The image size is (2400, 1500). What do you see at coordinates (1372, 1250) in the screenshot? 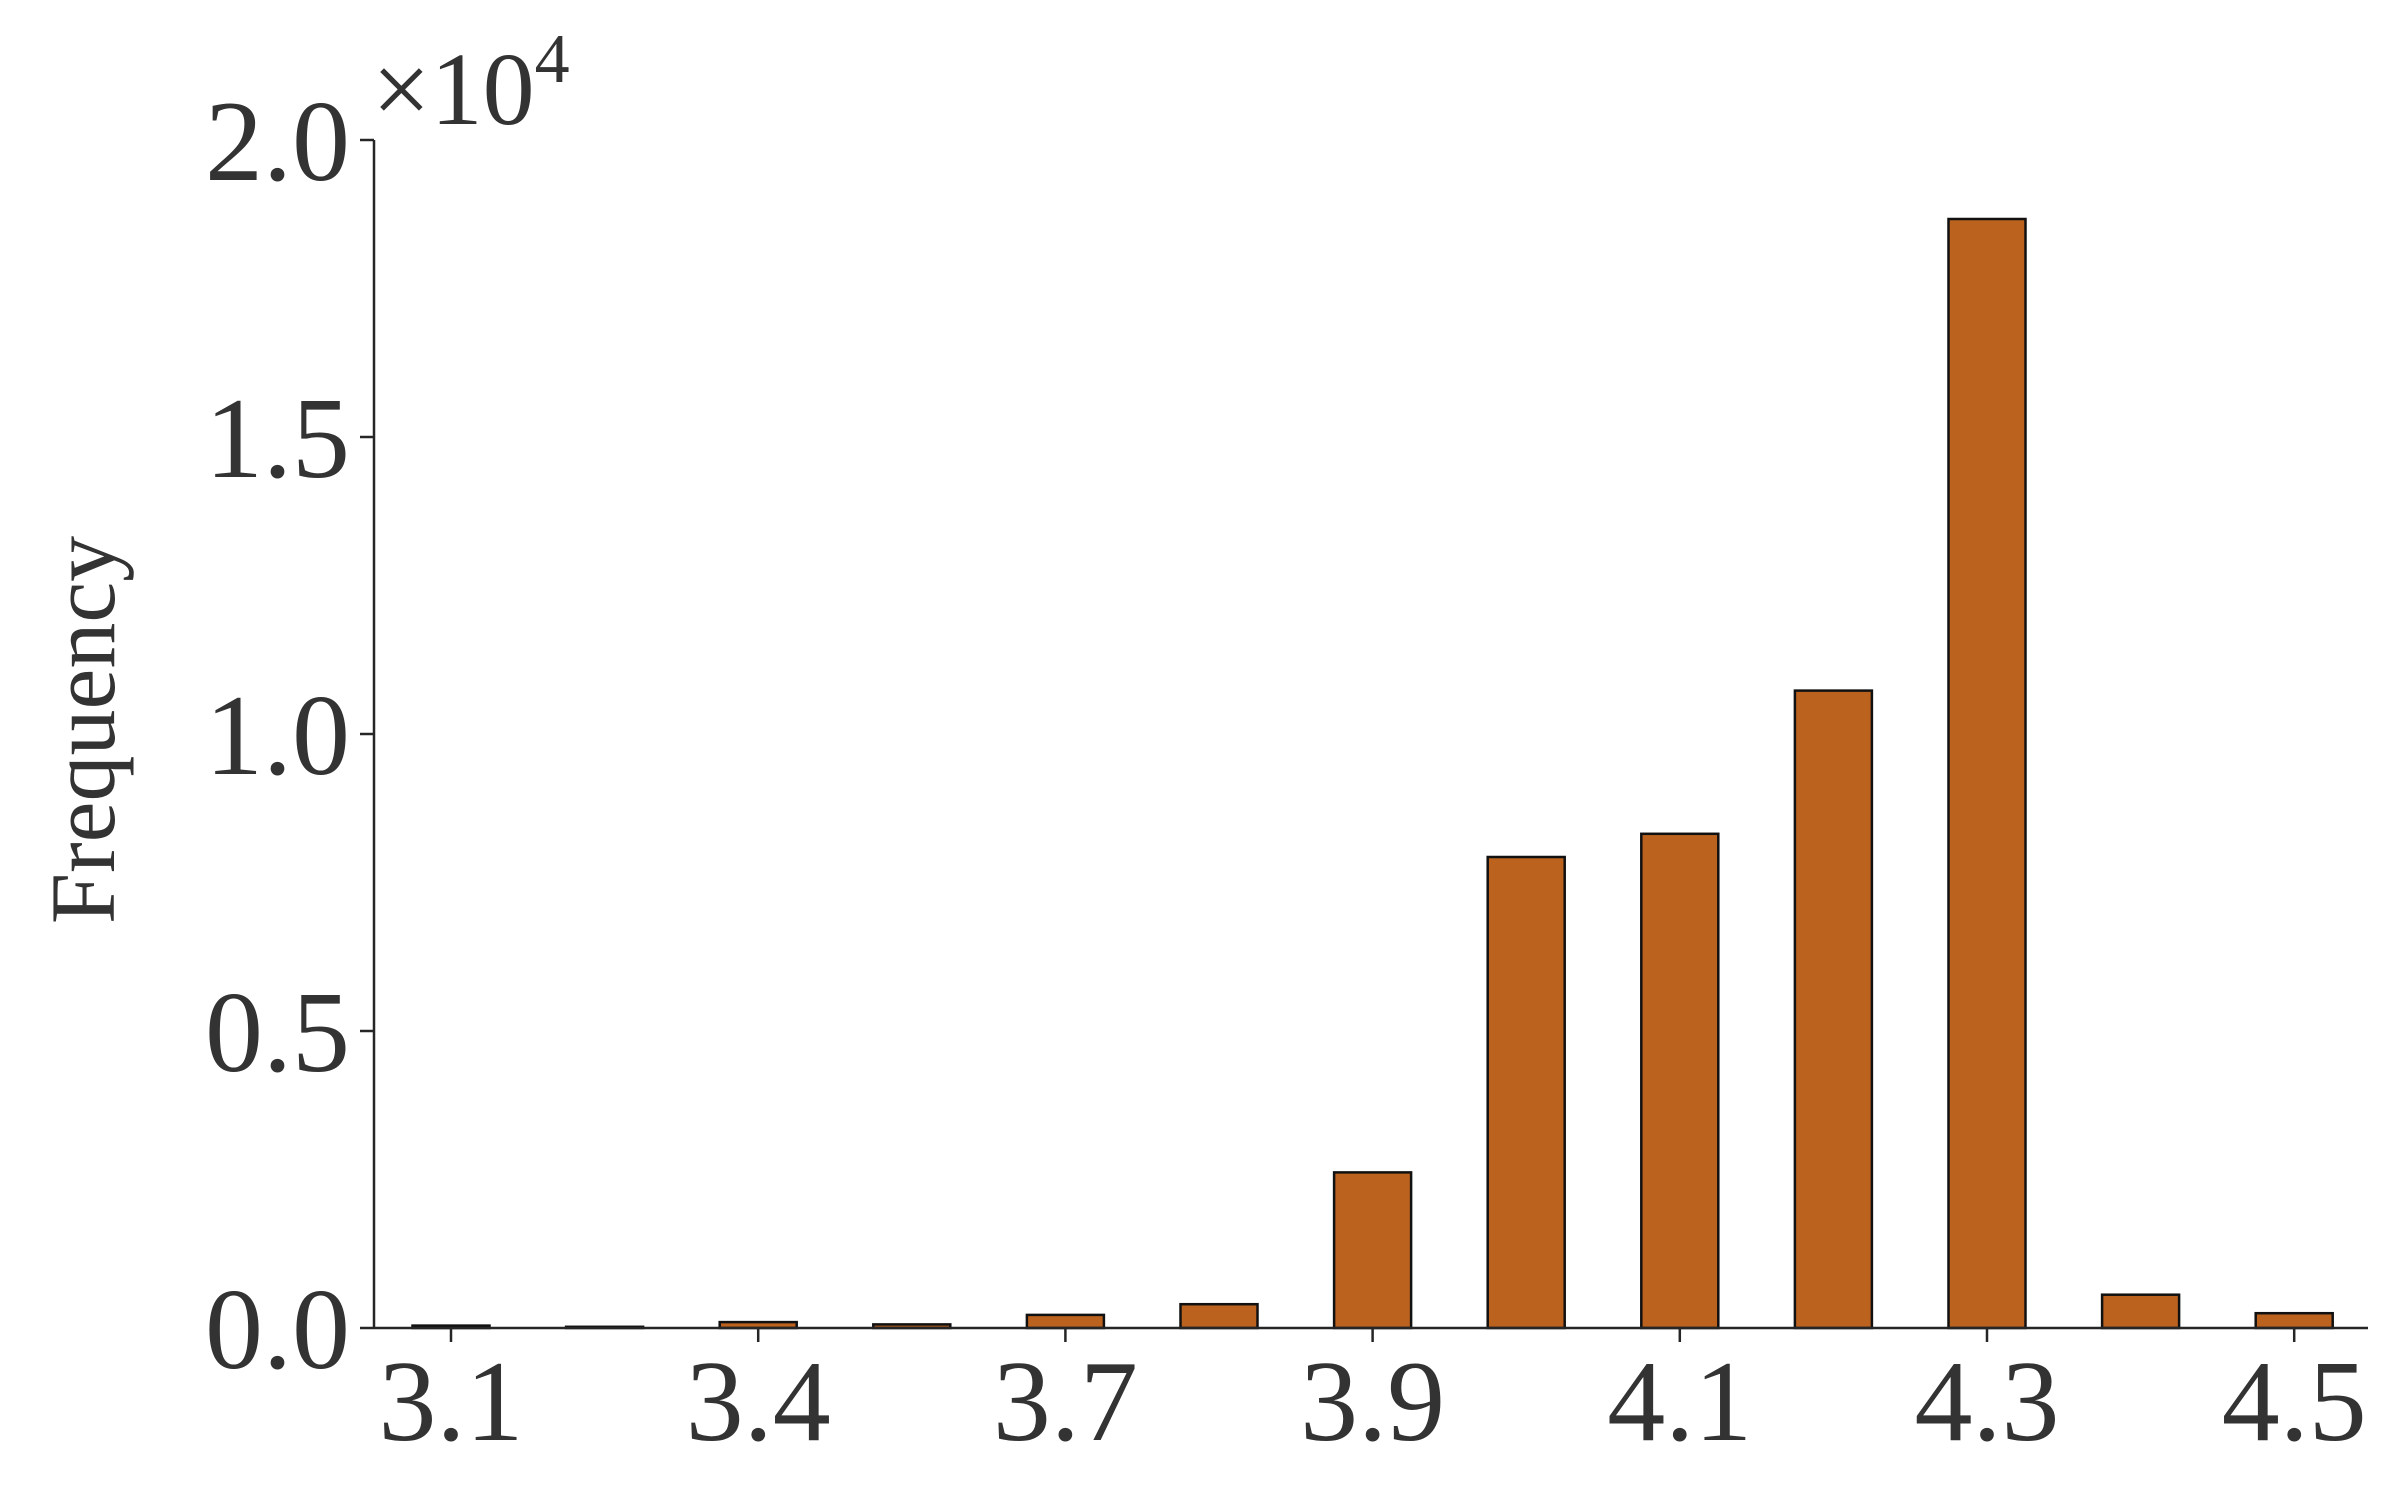
I see `bar-3.9` at bounding box center [1372, 1250].